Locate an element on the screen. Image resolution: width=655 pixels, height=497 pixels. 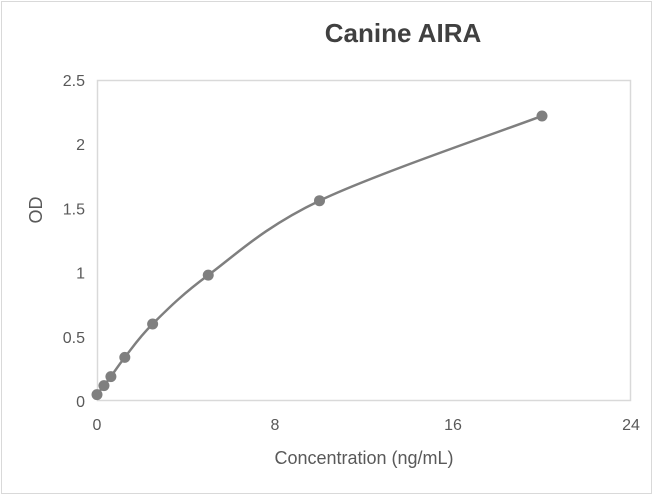
chart-title: Canine AIRA is located at coordinates (403, 33).